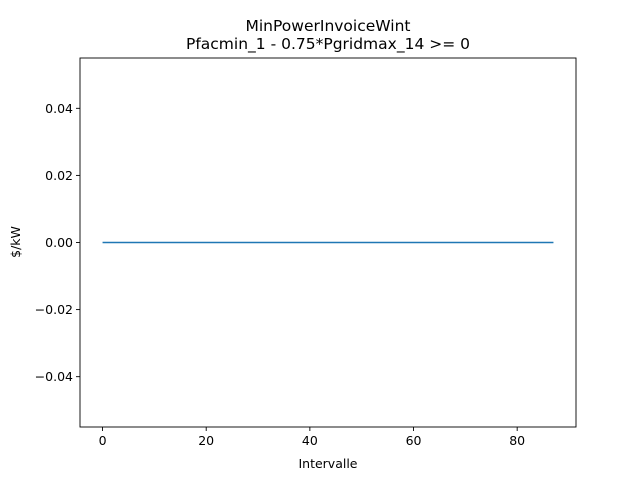 The image size is (640, 484). I want to click on x-tick-label: 40, so click(310, 440).